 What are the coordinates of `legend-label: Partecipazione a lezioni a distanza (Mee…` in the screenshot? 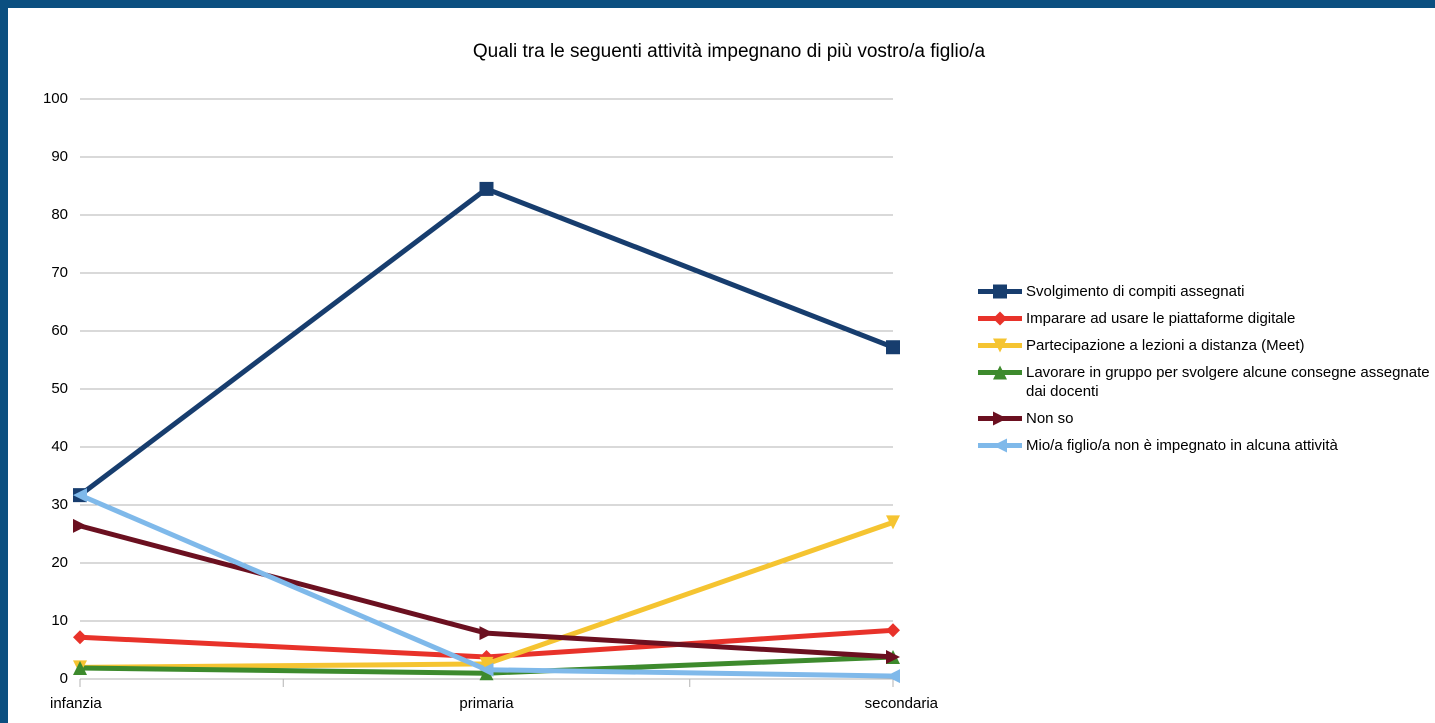 It's located at (1165, 345).